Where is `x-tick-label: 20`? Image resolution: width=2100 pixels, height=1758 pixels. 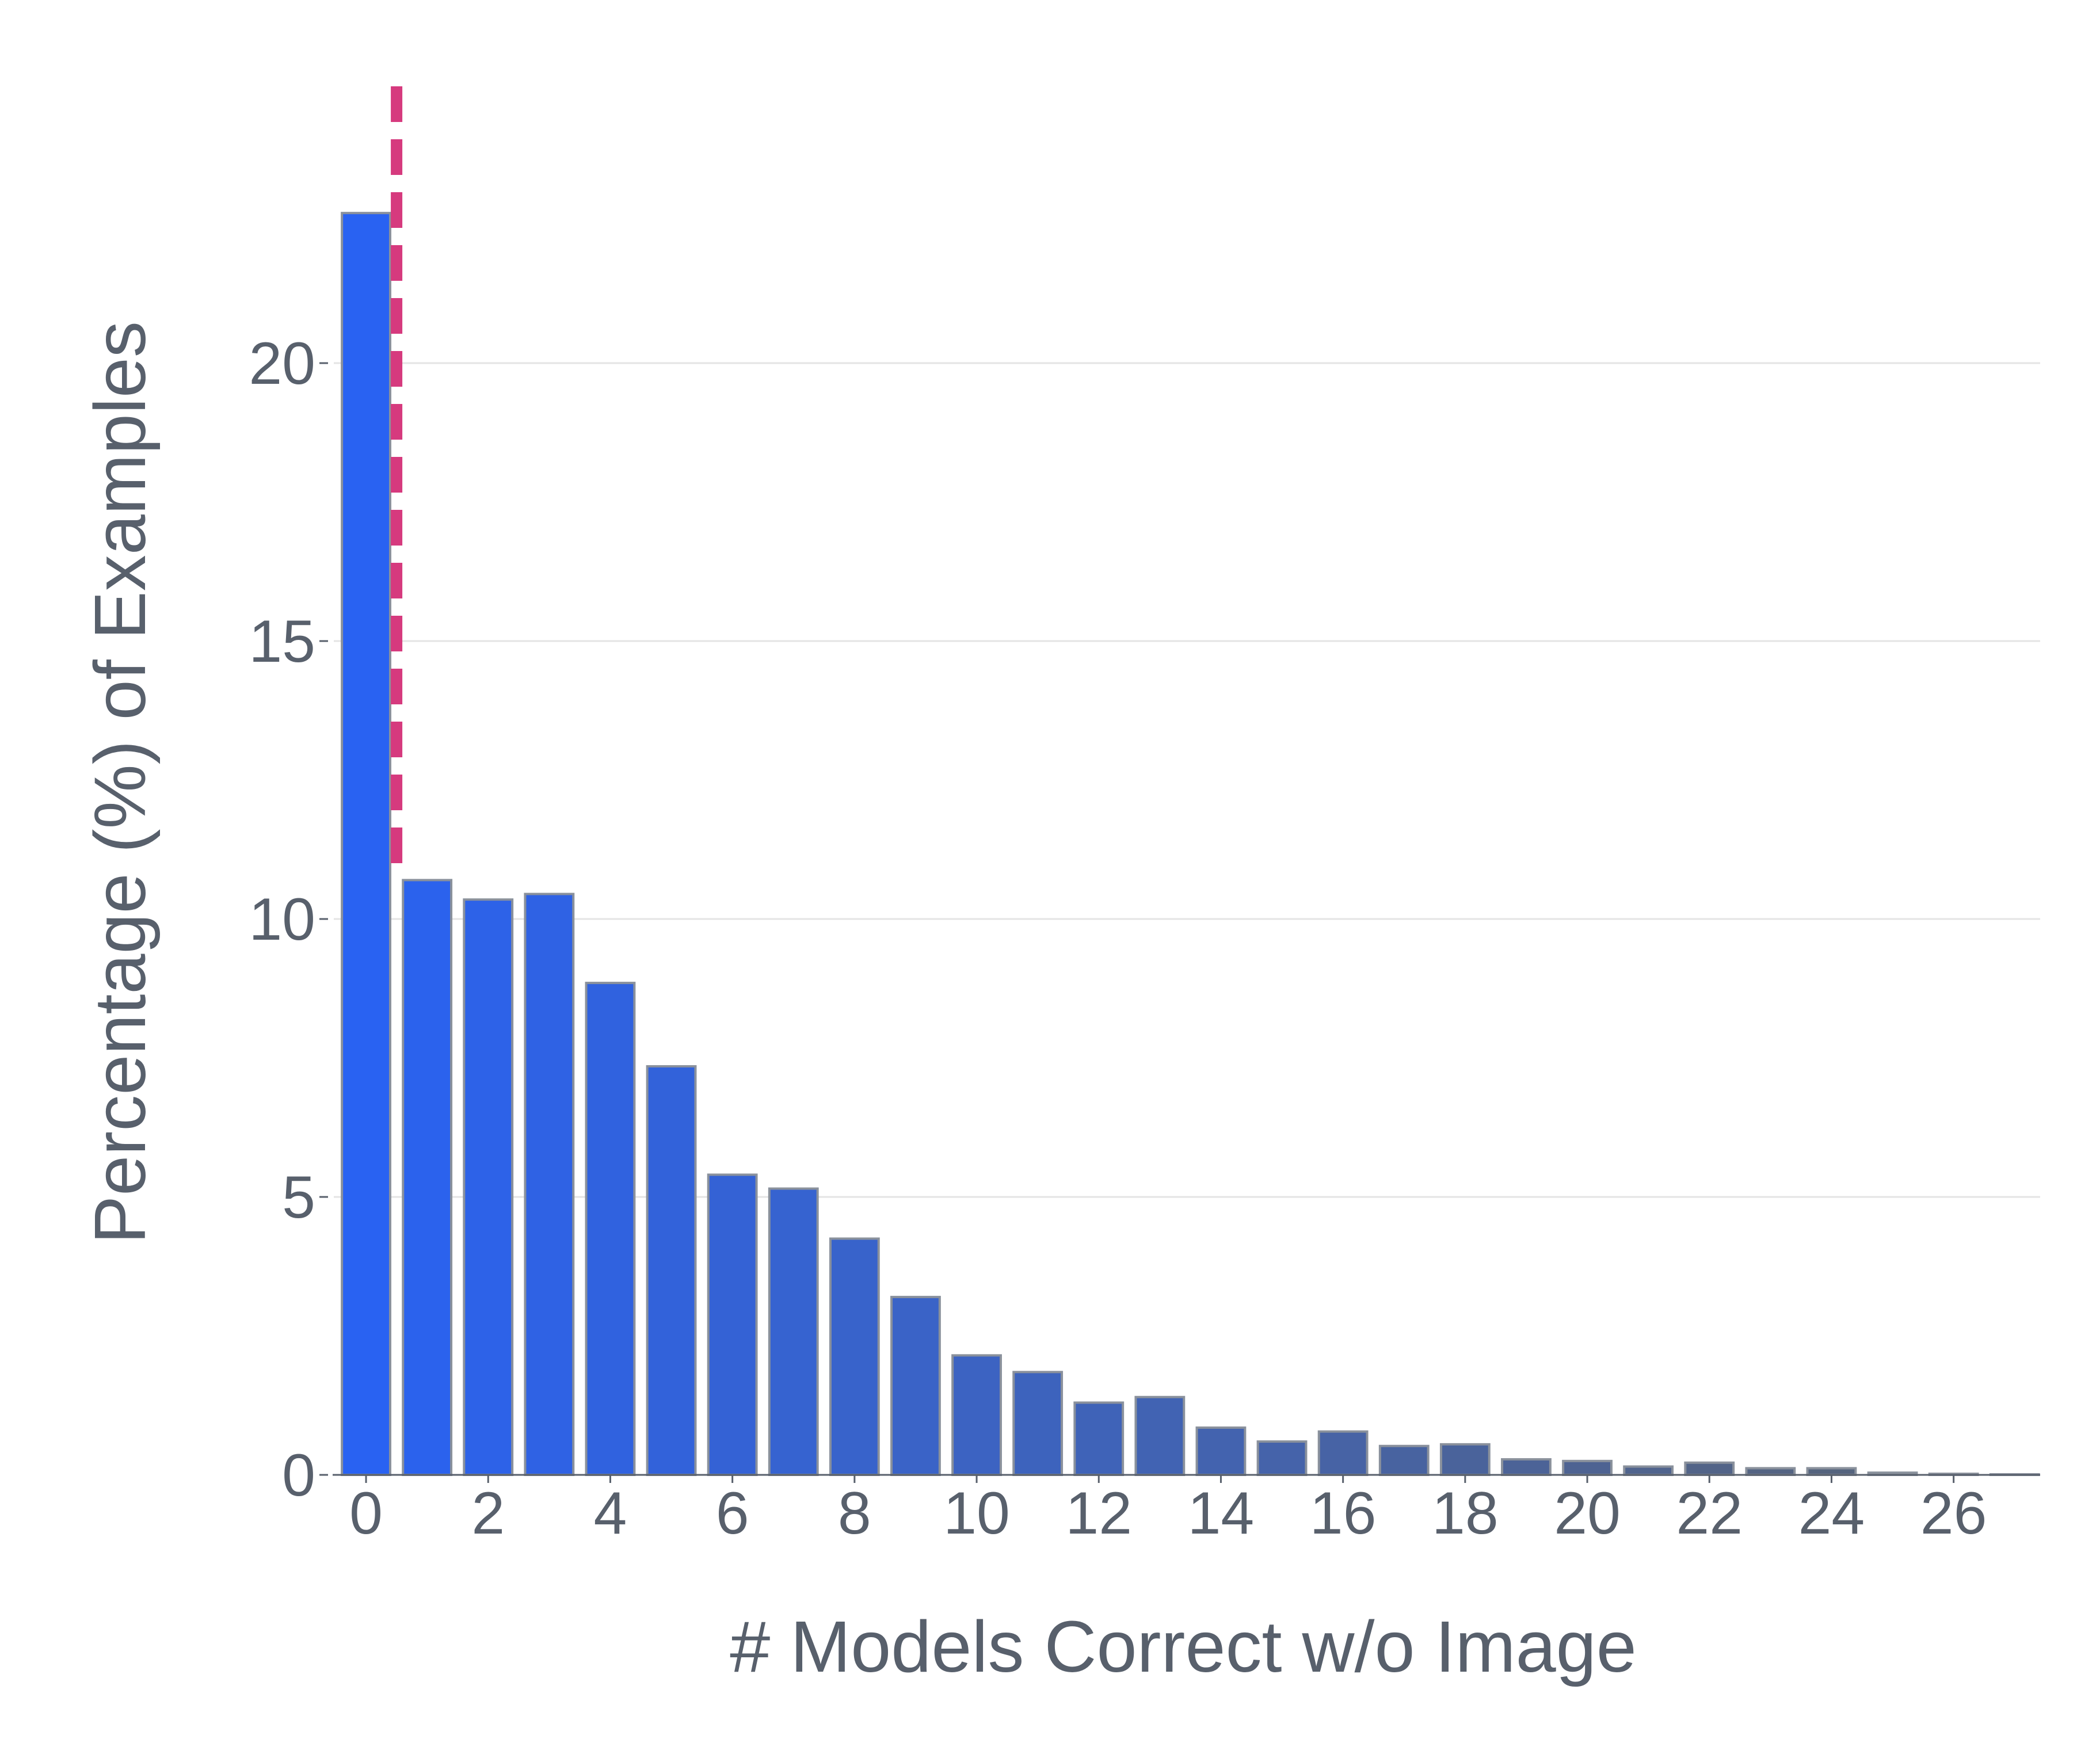
x-tick-label: 20 is located at coordinates (1587, 1513).